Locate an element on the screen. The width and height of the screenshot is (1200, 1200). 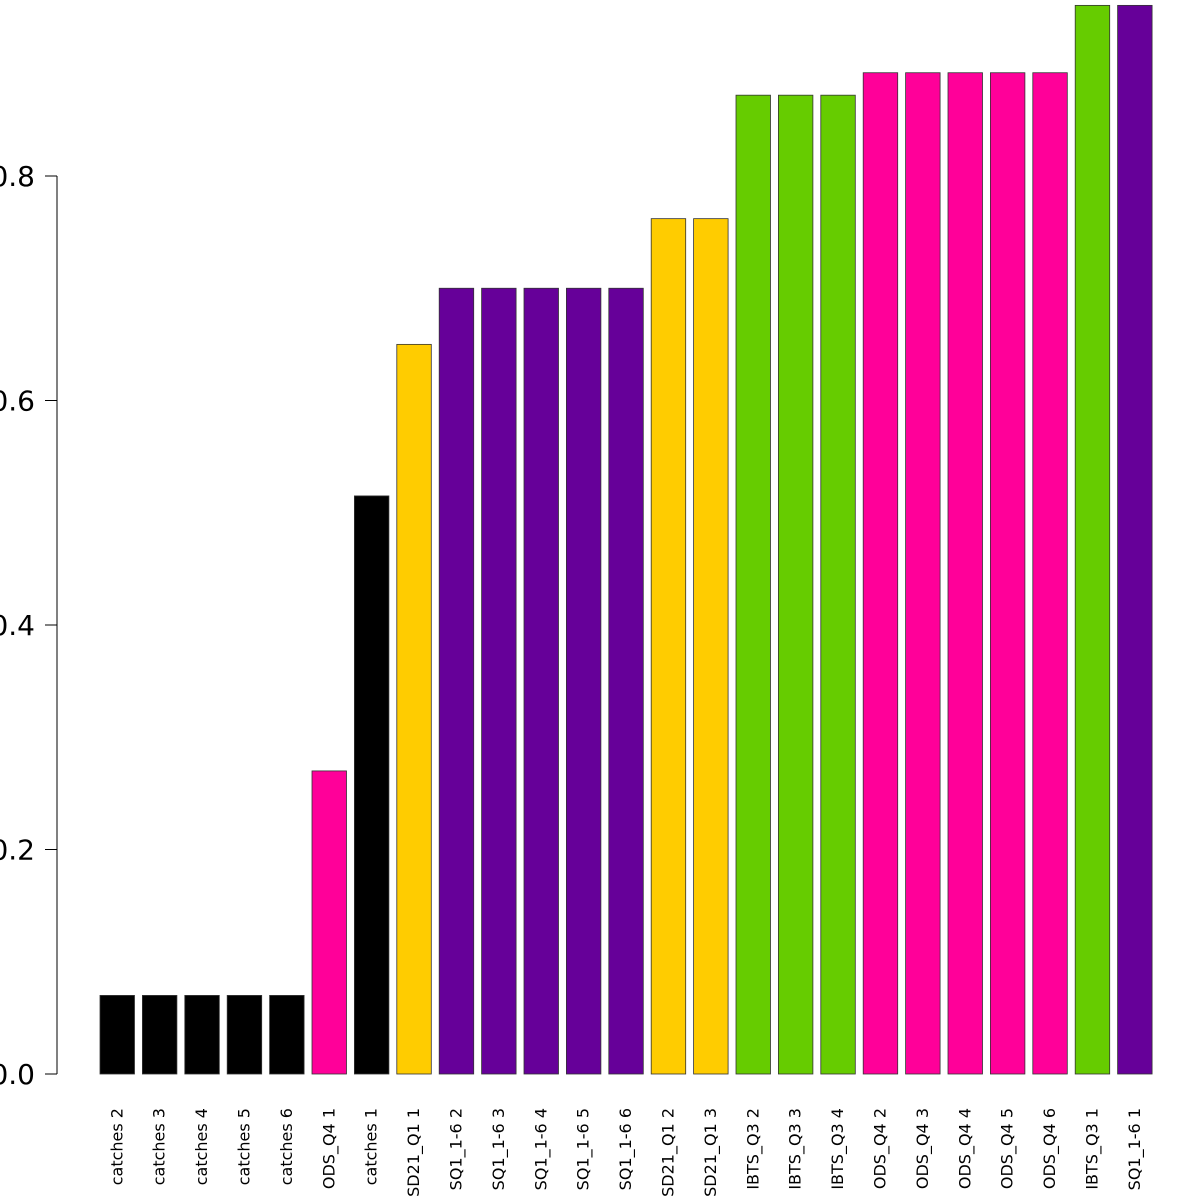
y-axis: 0.0 0.2 0.4 0.6 0.8 is located at coordinates (29, 625).